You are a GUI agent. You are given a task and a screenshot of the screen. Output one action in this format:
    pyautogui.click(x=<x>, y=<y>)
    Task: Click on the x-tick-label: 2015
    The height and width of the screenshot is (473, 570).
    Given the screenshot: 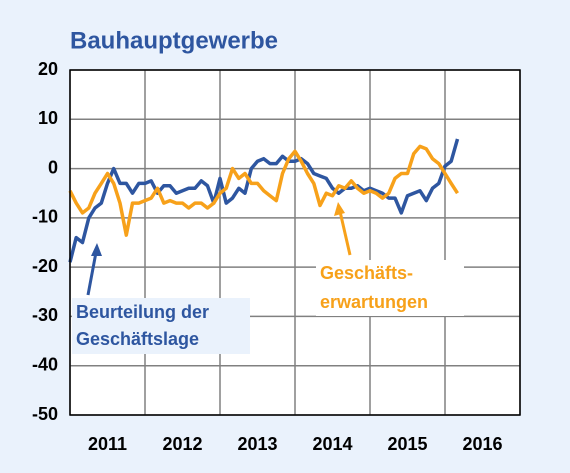 What is the action you would take?
    pyautogui.click(x=407, y=444)
    